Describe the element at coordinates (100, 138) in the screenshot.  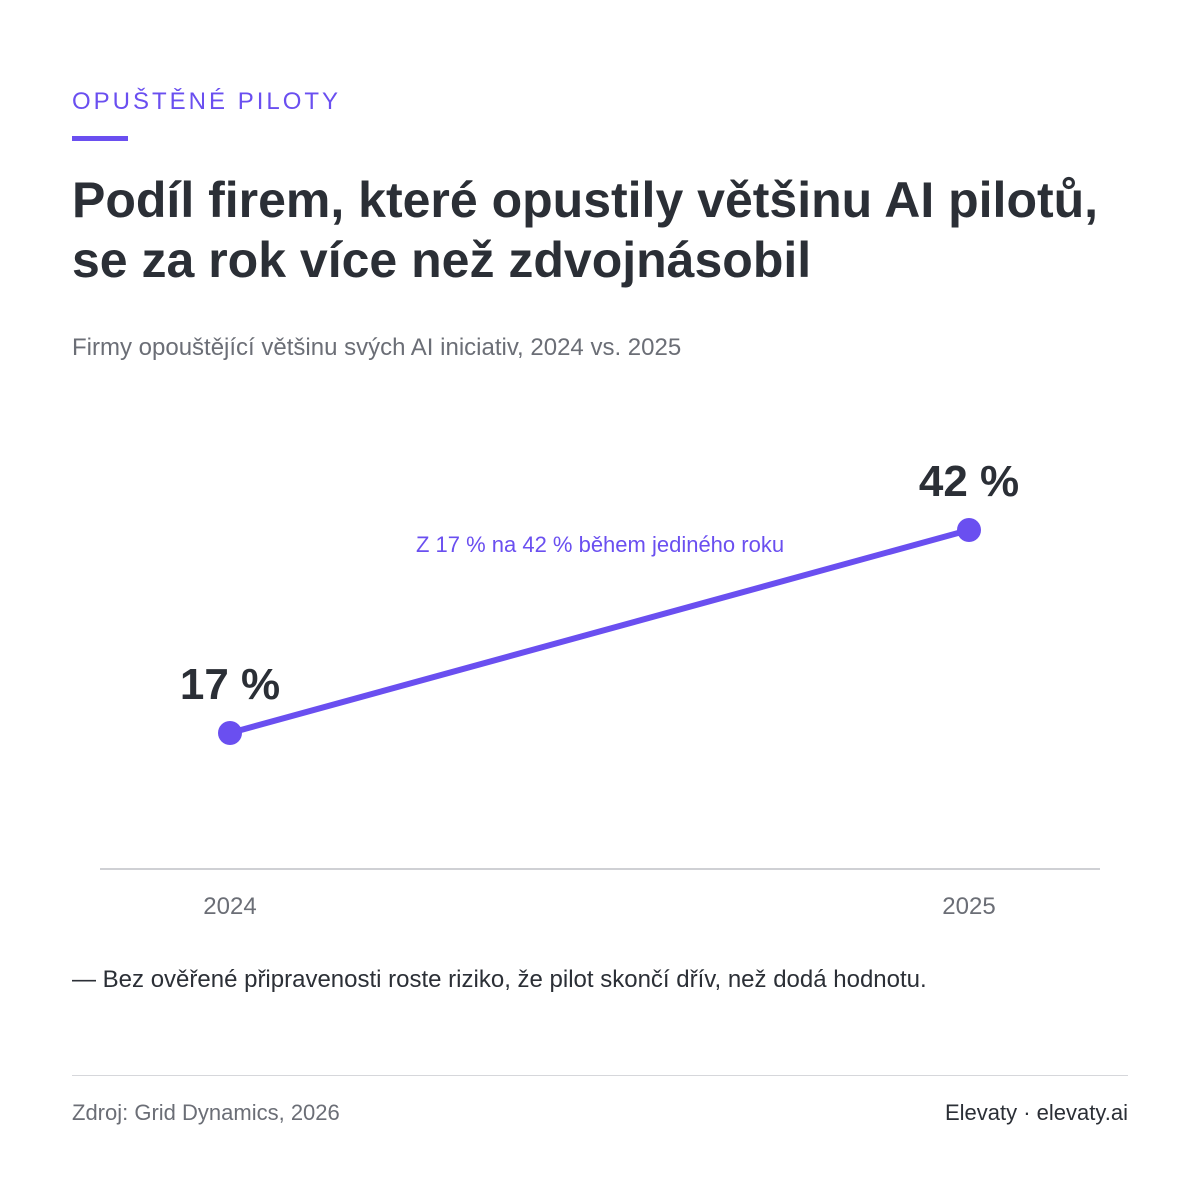
I see `eyebrow-underline` at that location.